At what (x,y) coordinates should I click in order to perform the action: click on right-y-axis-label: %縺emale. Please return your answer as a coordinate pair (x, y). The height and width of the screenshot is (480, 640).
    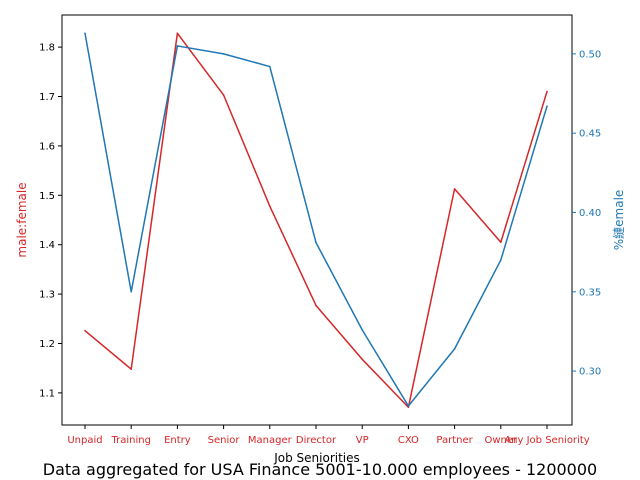
    Looking at the image, I should click on (619, 220).